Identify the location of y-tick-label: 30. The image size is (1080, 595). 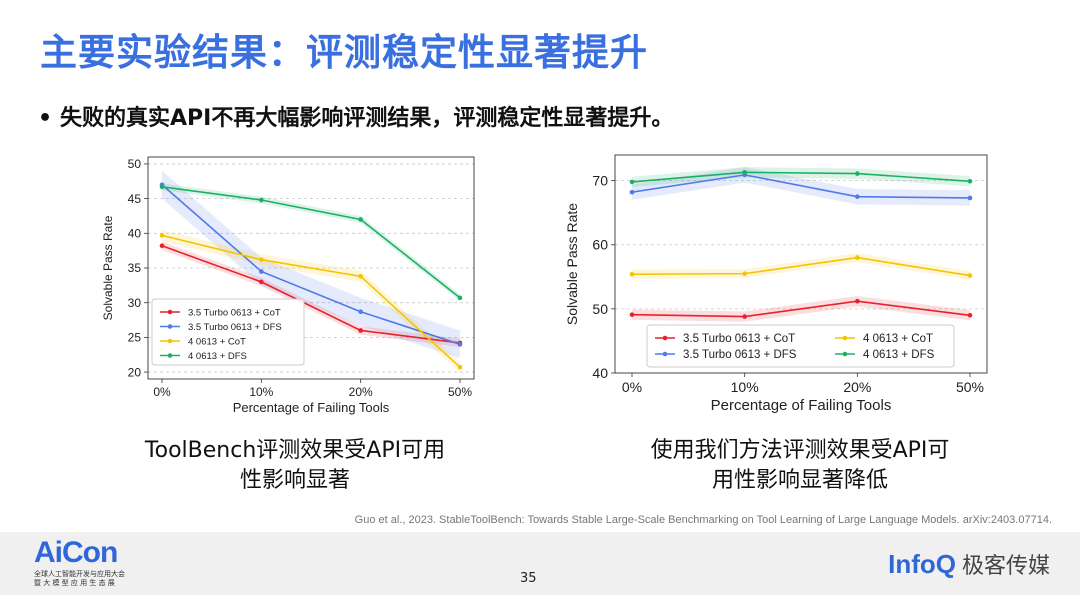
(135, 303).